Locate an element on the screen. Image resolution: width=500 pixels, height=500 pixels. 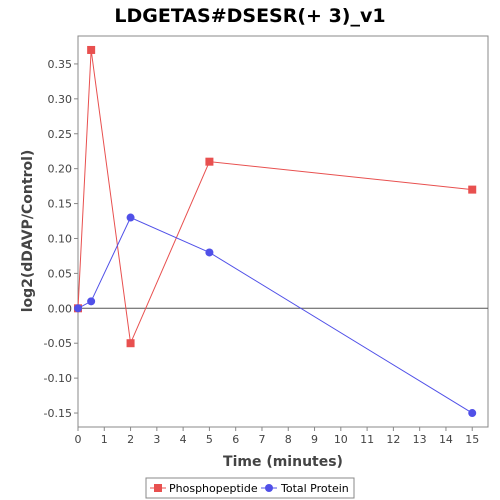
x-tick-label: 6 is located at coordinates (235, 439).